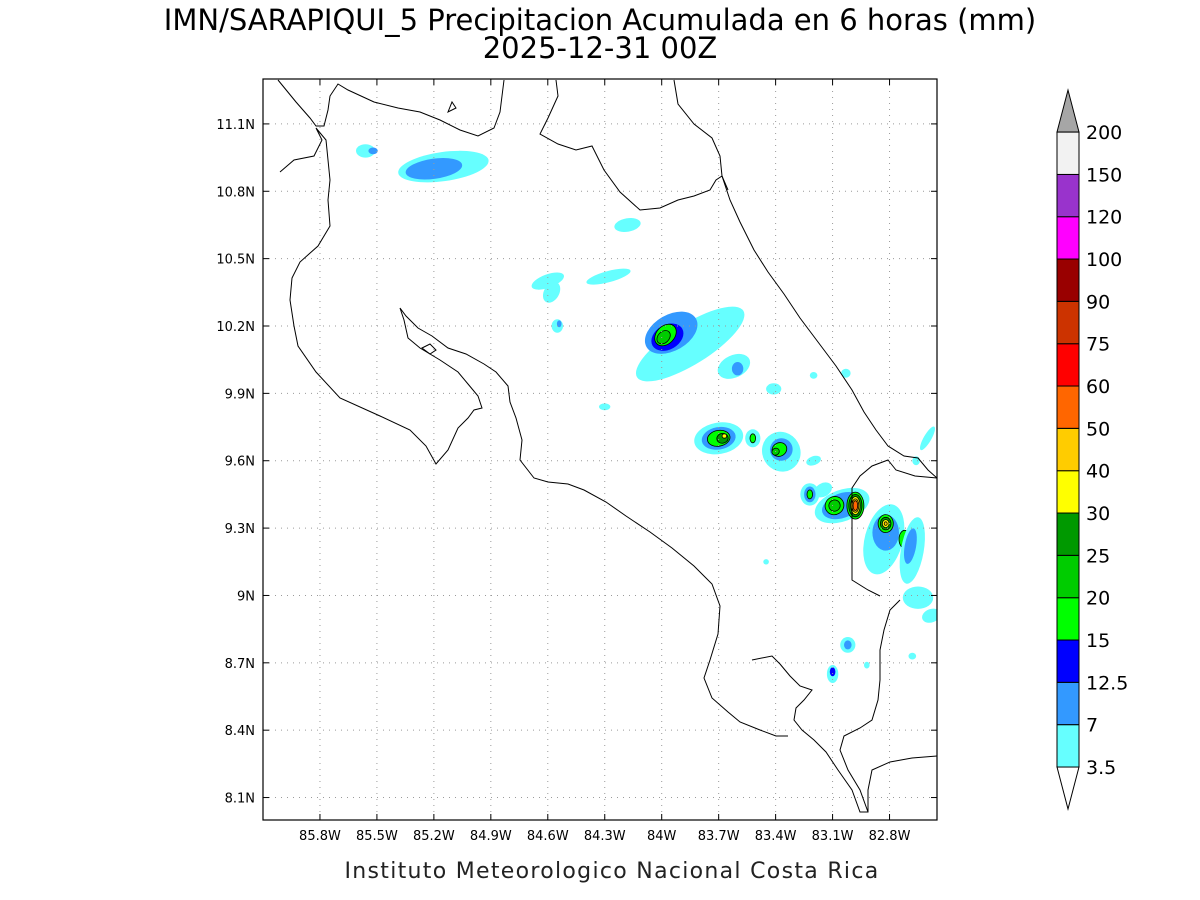 The height and width of the screenshot is (900, 1200). Describe the element at coordinates (240, 799) in the screenshot. I see `lat-tick-label: 8.1N` at that location.